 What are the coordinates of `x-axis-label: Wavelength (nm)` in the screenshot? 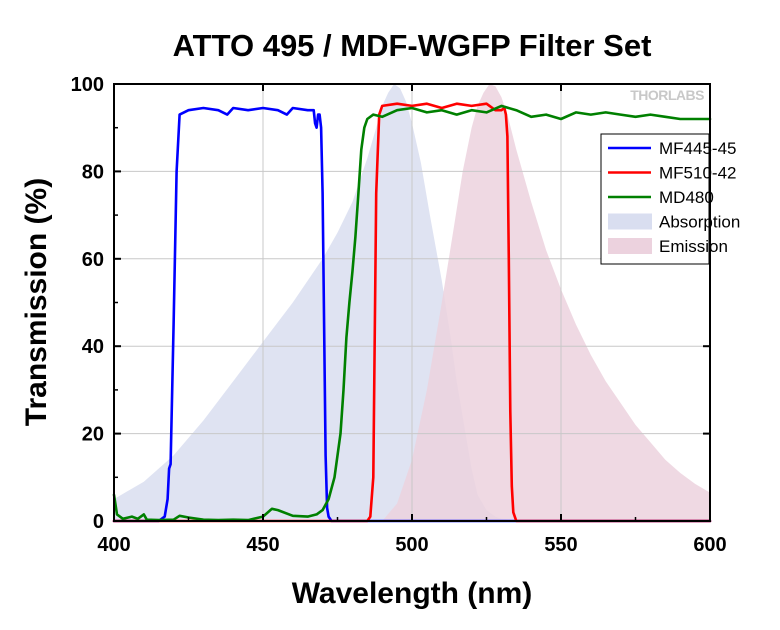 It's located at (412, 593).